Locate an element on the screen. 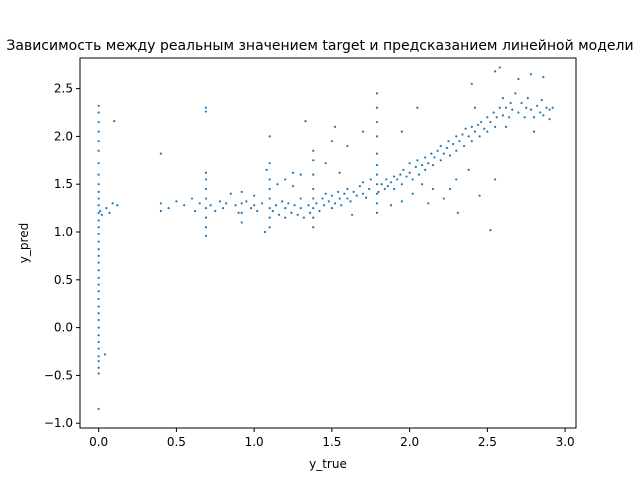 The width and height of the screenshot is (640, 480). x-ticks: 0.0 0.5 1.0 1.5 2.0 2.5 3.0 is located at coordinates (332, 438).